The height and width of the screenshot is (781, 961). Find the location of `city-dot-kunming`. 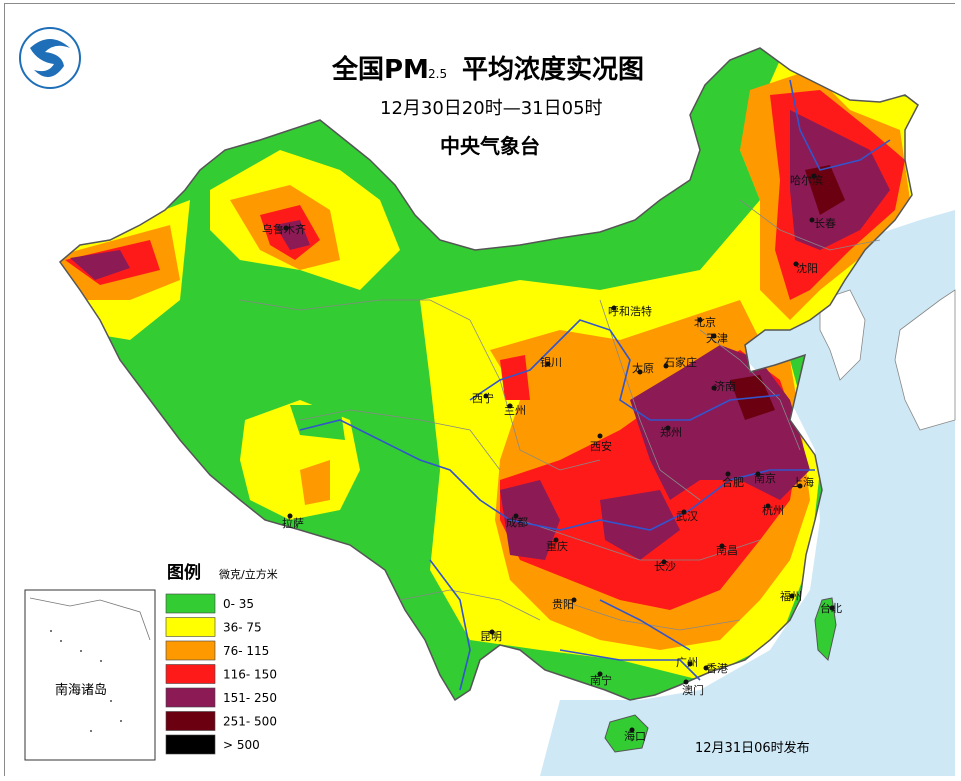

city-dot-kunming is located at coordinates (492, 632).